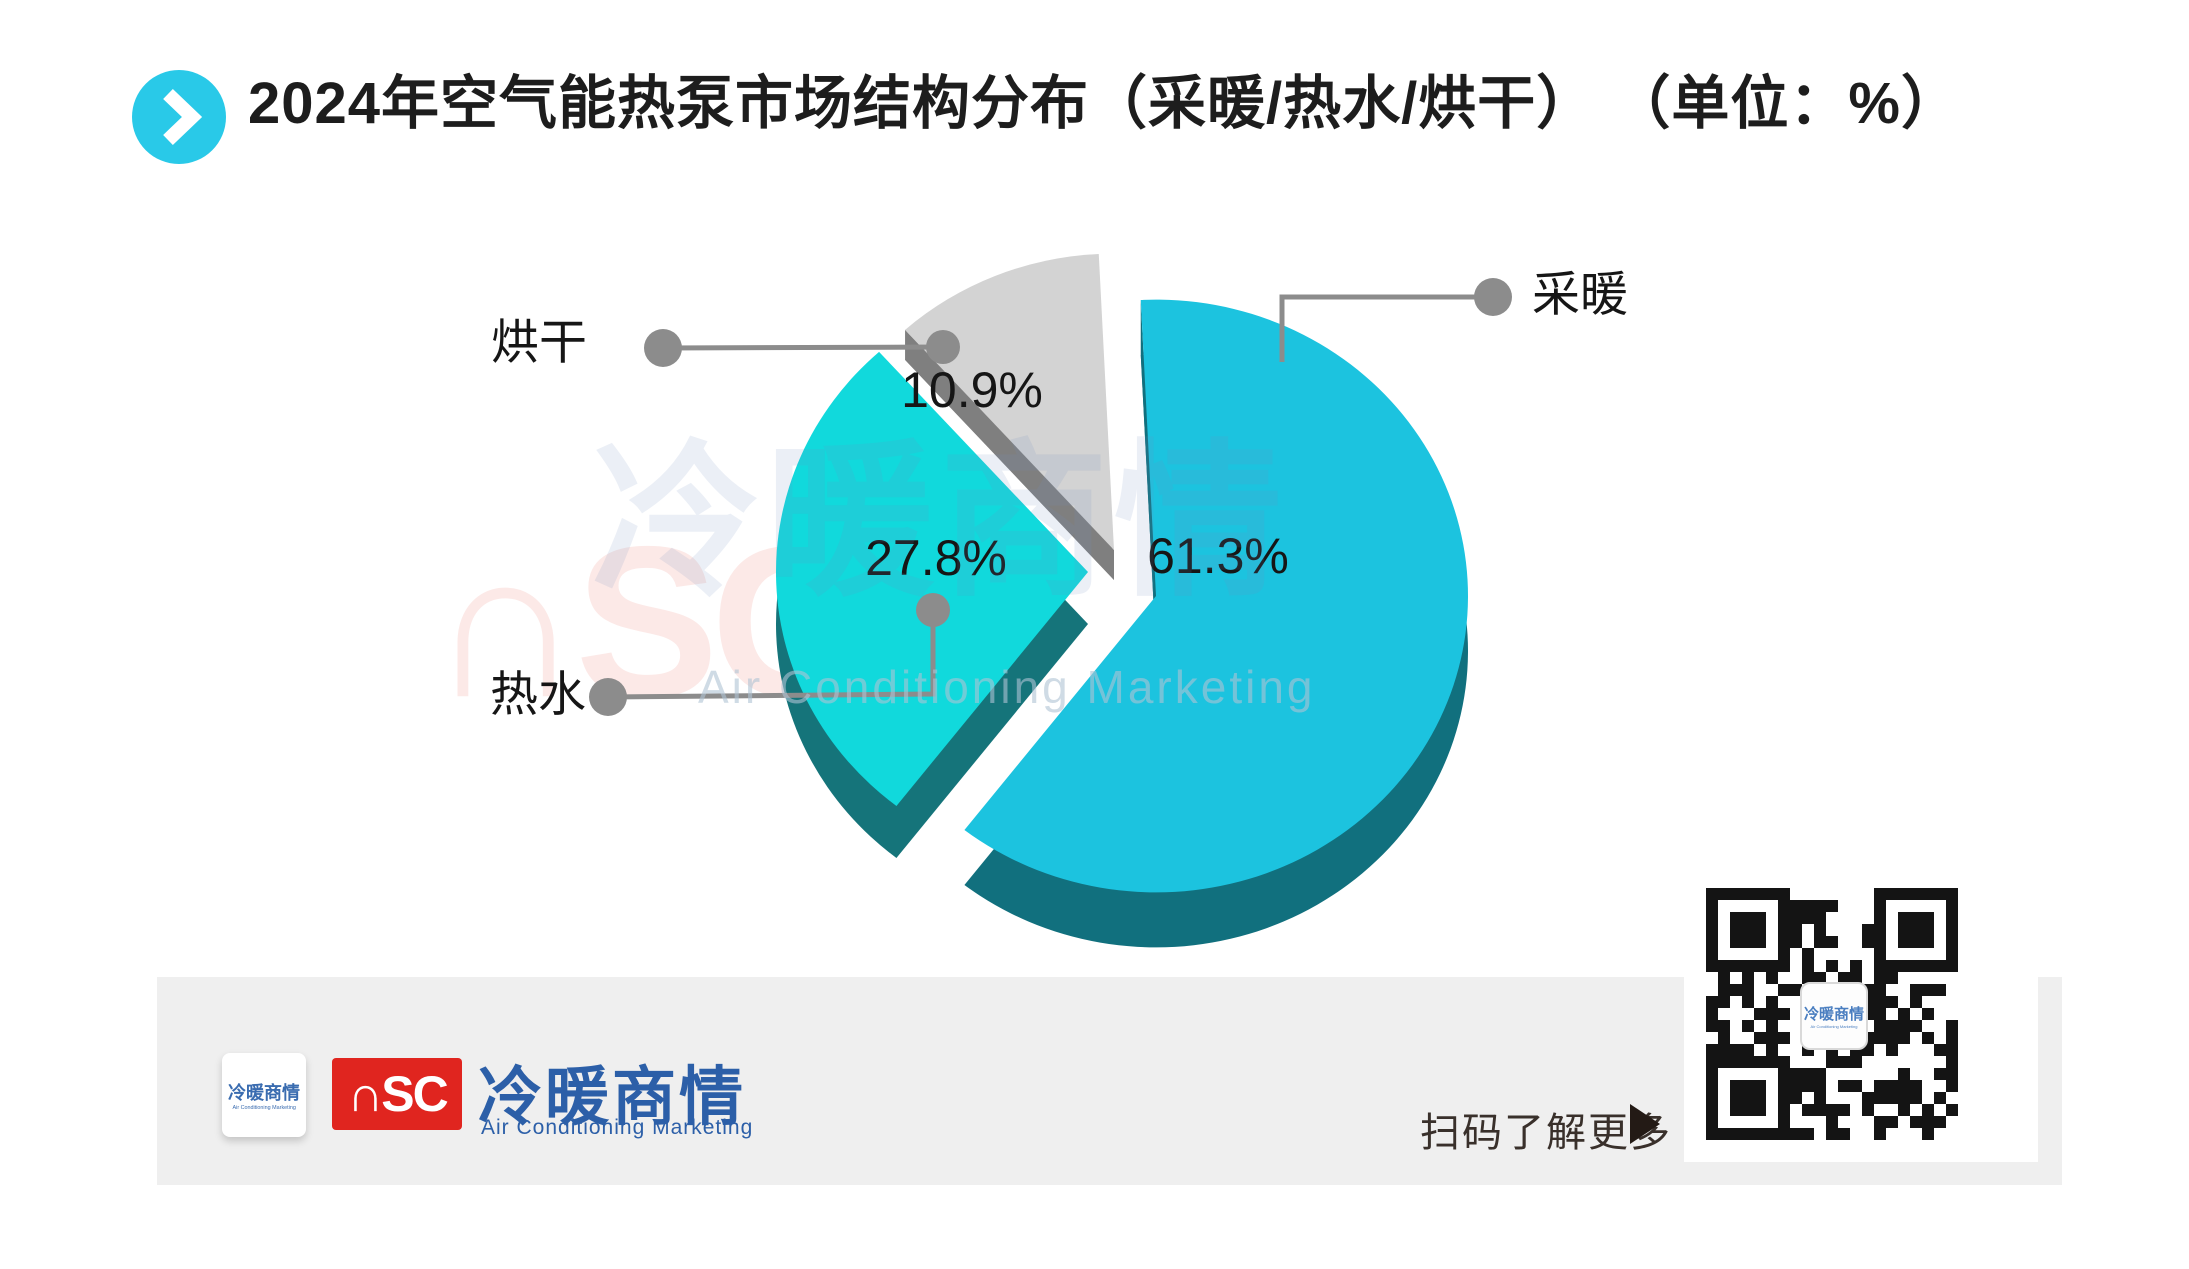  What do you see at coordinates (1007, 687) in the screenshot?
I see `watermark-english-text: Air Conditioning Marketing` at bounding box center [1007, 687].